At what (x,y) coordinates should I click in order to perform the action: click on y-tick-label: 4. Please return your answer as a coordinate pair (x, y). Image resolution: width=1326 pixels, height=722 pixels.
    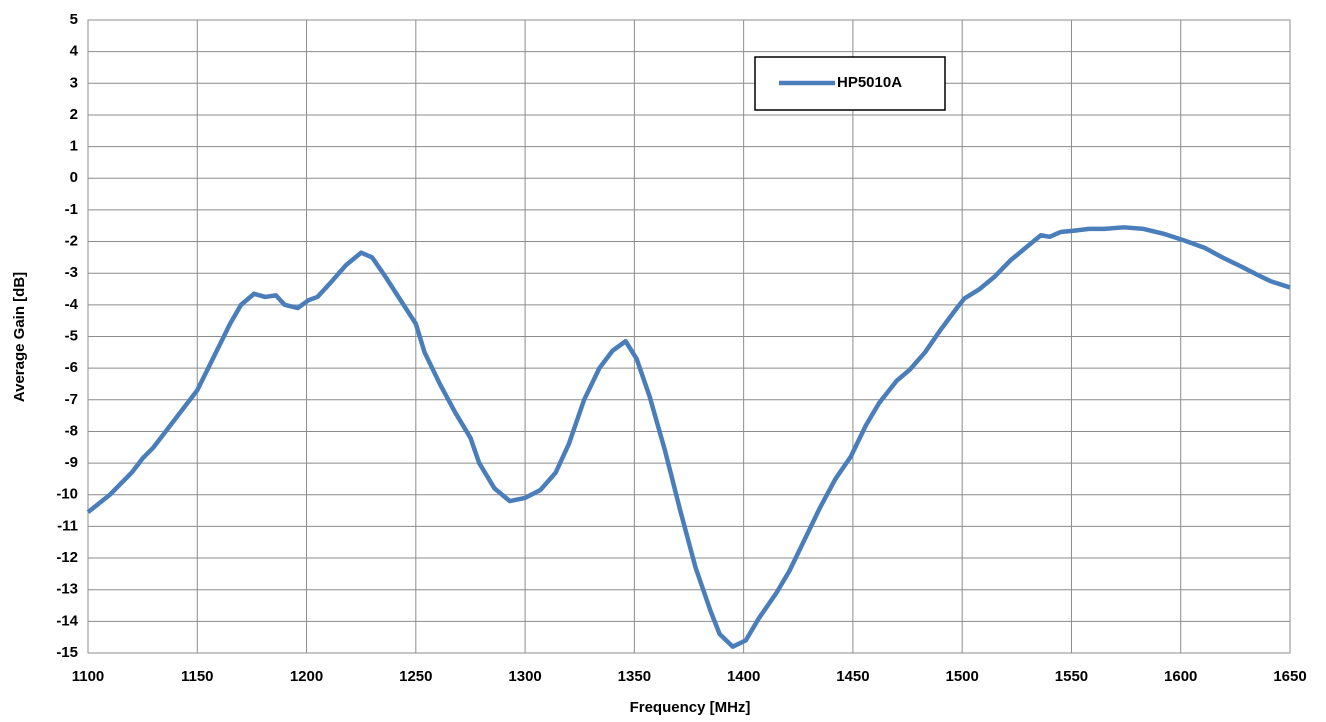
    Looking at the image, I should click on (74, 51).